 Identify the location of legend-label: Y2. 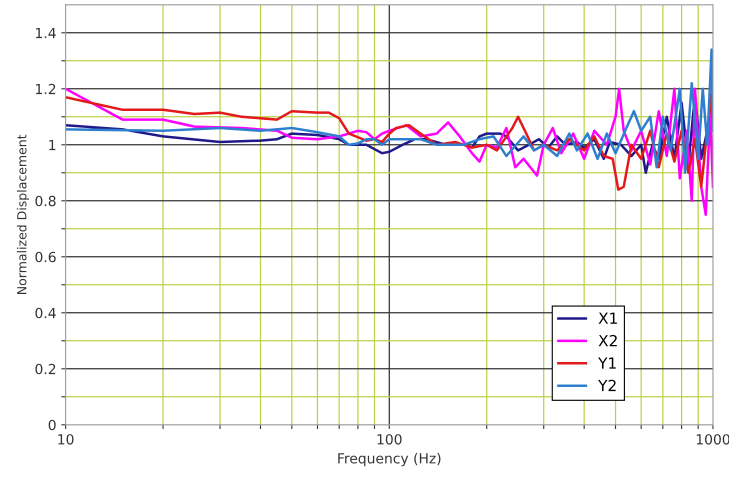
(607, 386).